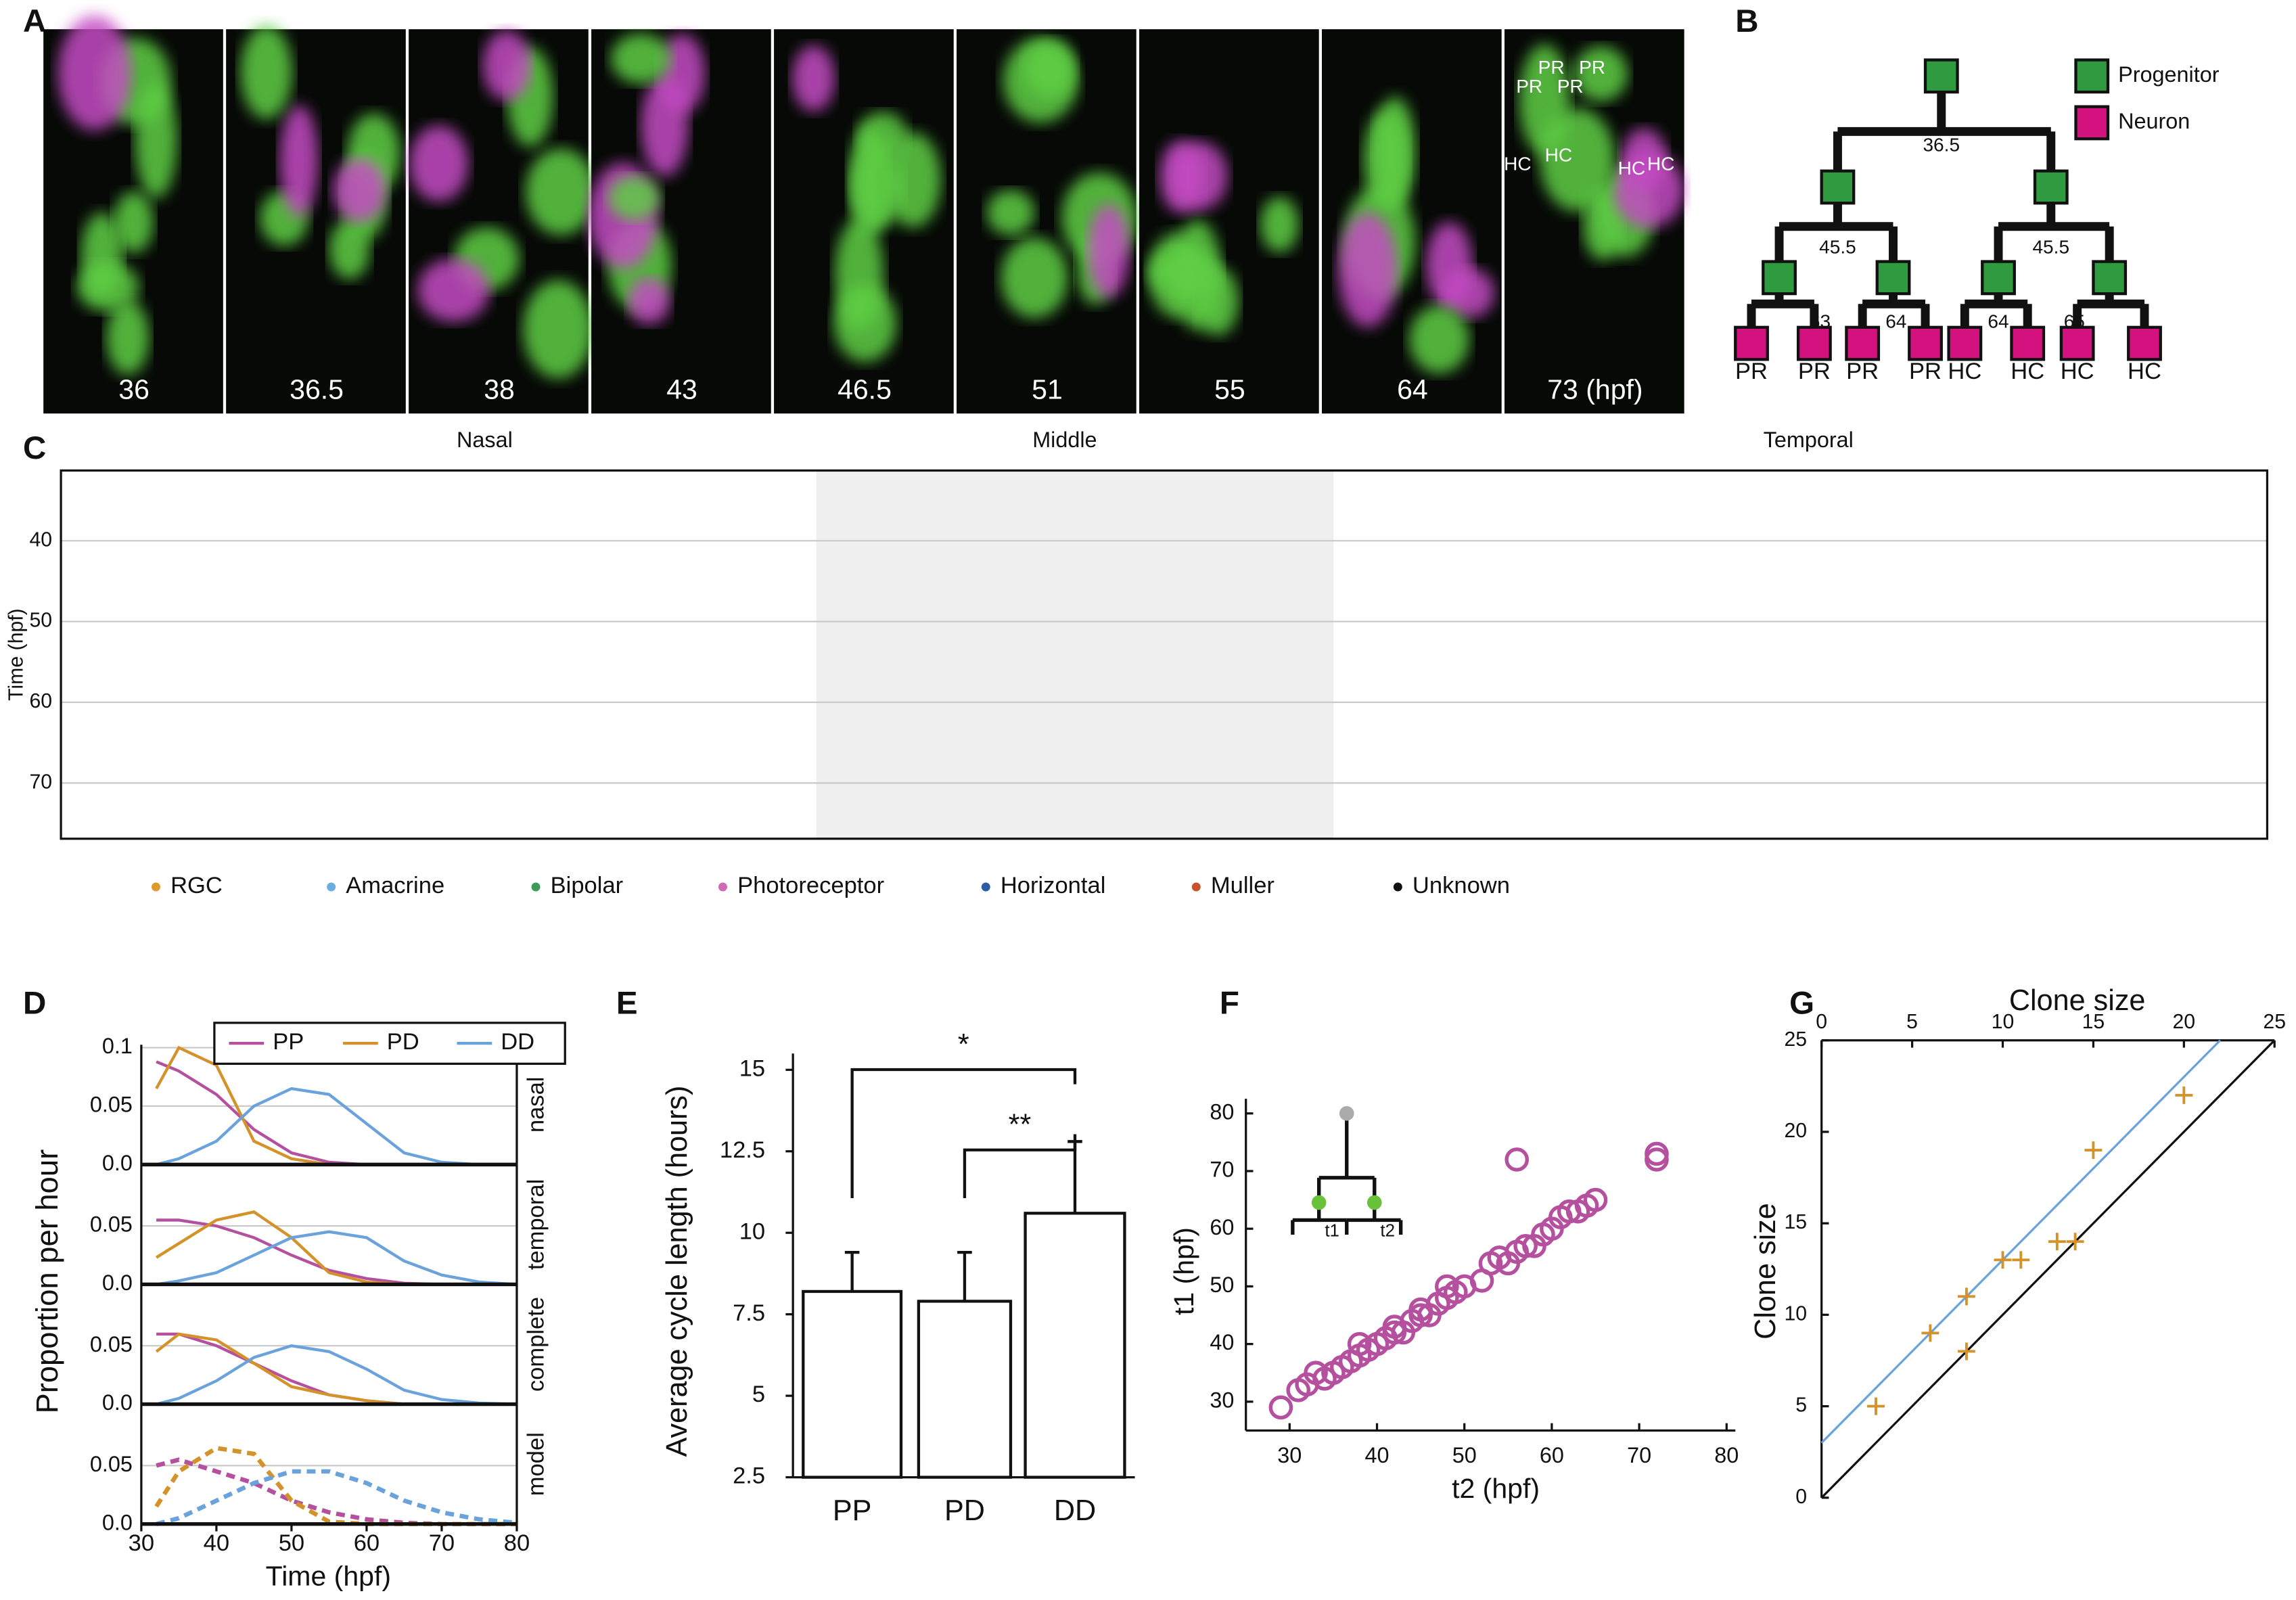  What do you see at coordinates (1243, 885) in the screenshot?
I see `legend-label: Muller` at bounding box center [1243, 885].